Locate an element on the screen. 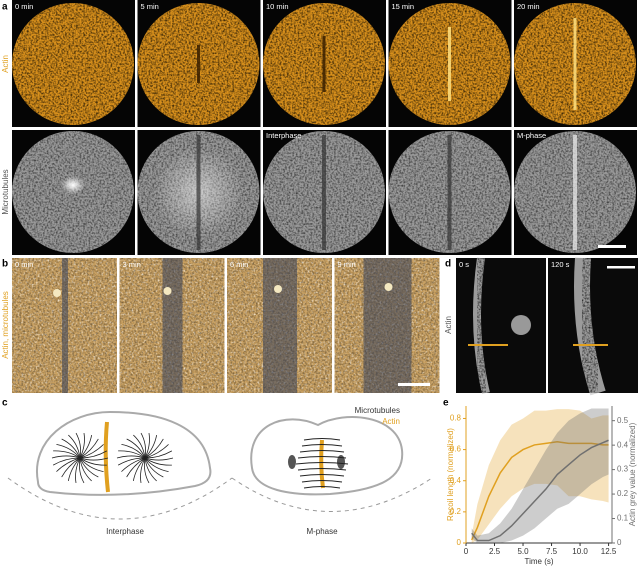 This screenshot has width=640, height=566. time-label: 3 min is located at coordinates (132, 264).